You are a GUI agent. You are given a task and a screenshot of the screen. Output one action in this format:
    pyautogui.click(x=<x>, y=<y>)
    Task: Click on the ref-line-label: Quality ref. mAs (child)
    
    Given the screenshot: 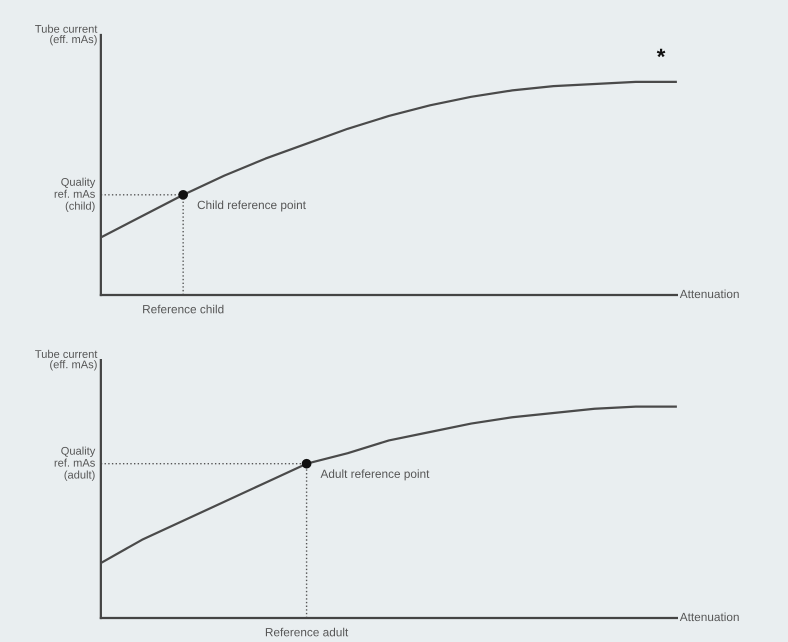 What is the action you would take?
    pyautogui.click(x=75, y=195)
    